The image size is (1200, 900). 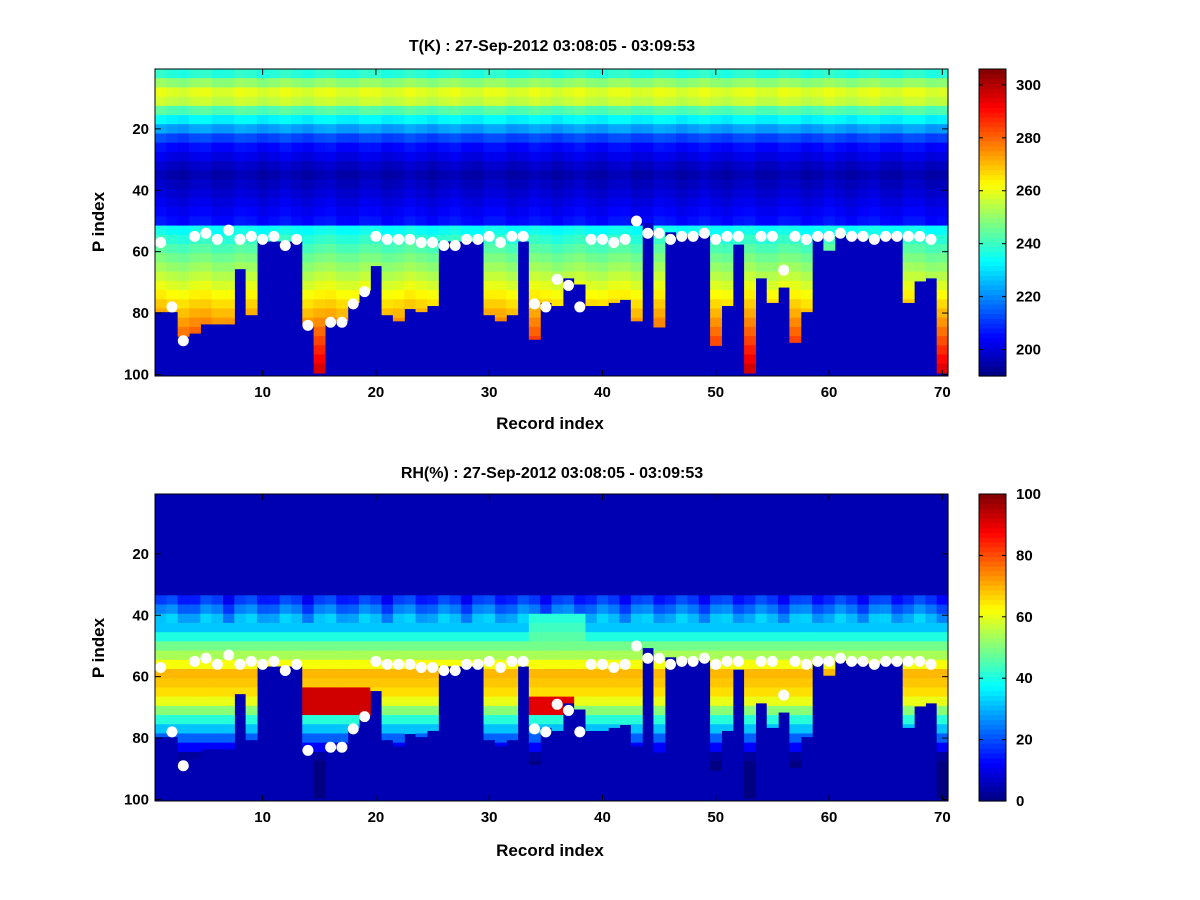 I want to click on x-tick-label: 50, so click(x=715, y=817).